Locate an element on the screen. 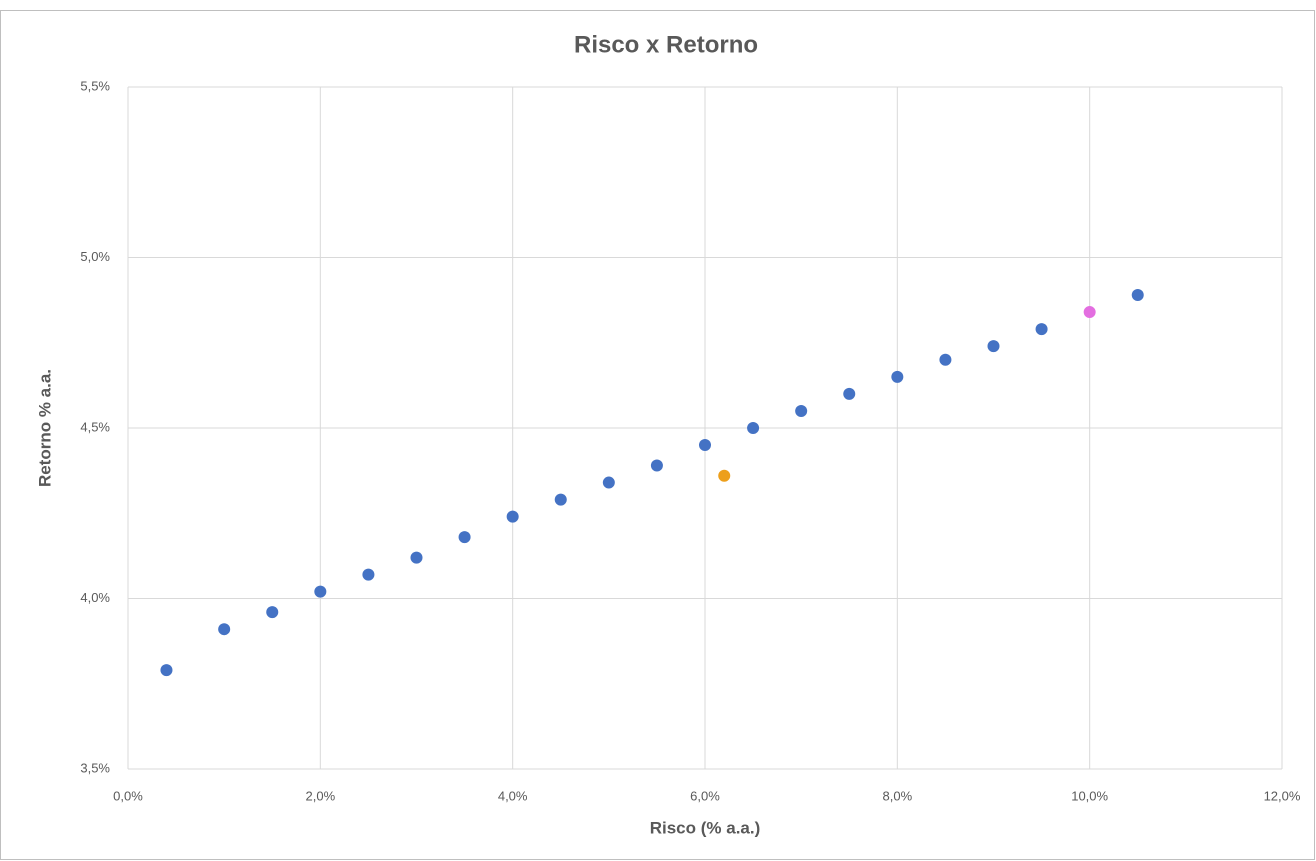 The height and width of the screenshot is (861, 1316). x-tick-label: 6,0% is located at coordinates (705, 795).